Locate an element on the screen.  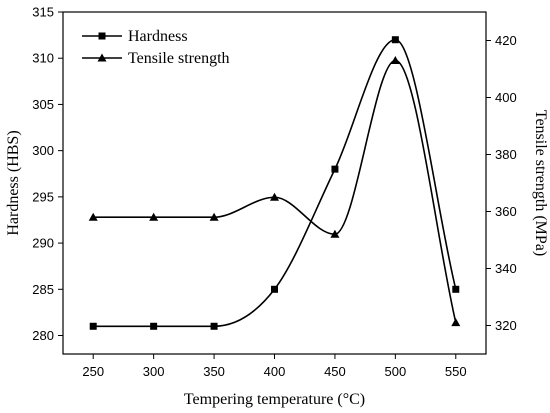
x-tick-label: 450 is located at coordinates (335, 371).